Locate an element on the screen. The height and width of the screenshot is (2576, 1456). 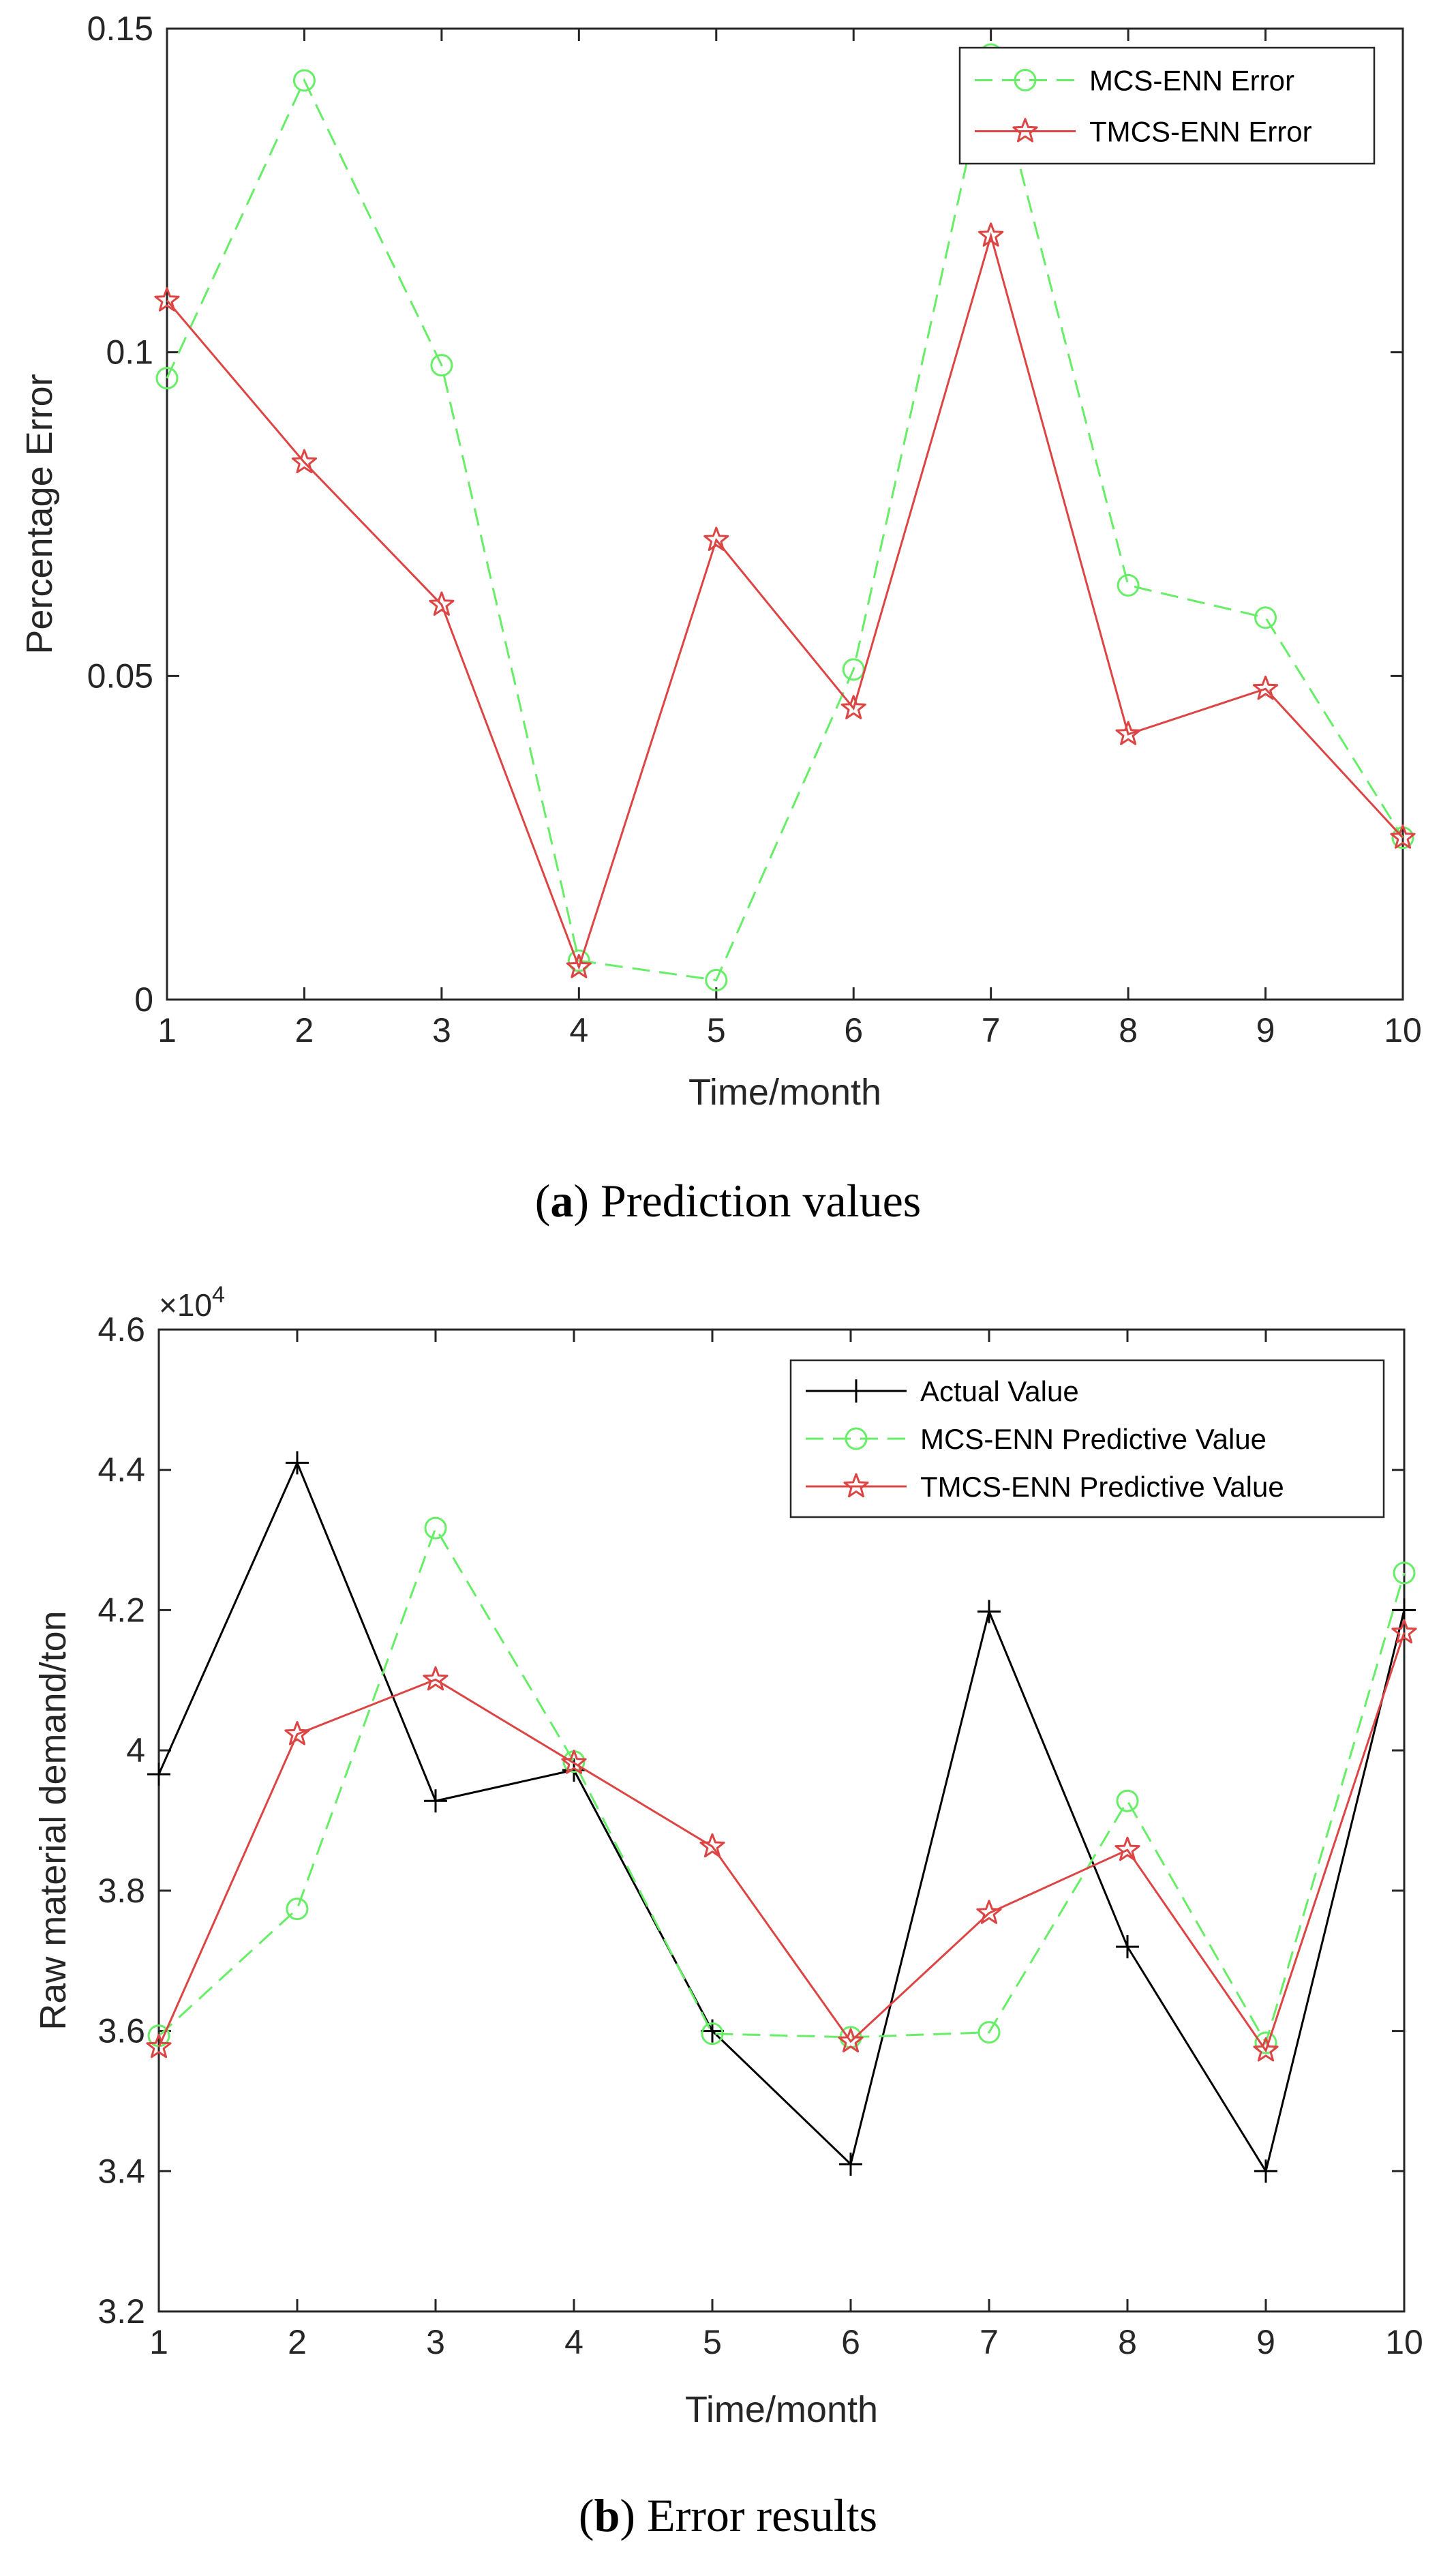
chart-a-y-tick-label: 0 is located at coordinates (143, 999).